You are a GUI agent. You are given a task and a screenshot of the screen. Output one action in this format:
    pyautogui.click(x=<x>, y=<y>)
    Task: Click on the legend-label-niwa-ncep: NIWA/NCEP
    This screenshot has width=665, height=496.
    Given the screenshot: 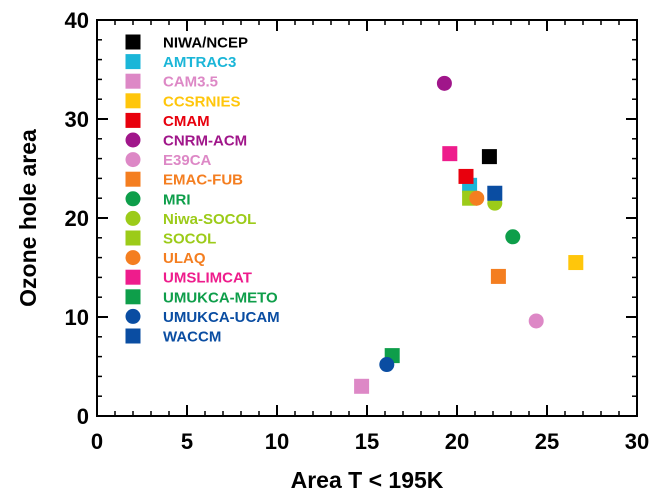 What is the action you would take?
    pyautogui.click(x=205, y=43)
    